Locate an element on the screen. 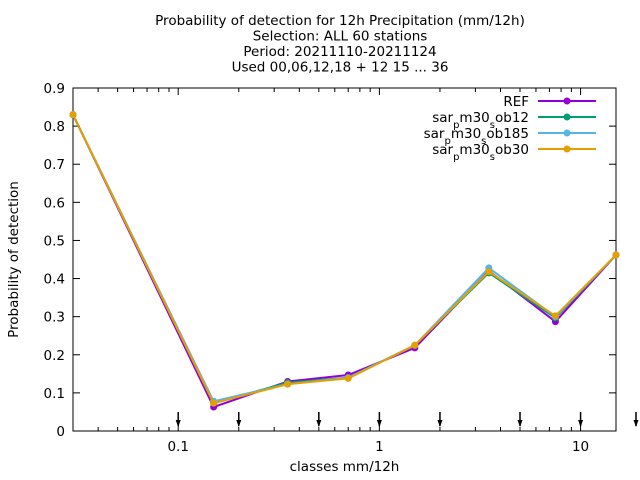 The width and height of the screenshot is (640, 480). y-tick-label: 0.2 is located at coordinates (54, 356).